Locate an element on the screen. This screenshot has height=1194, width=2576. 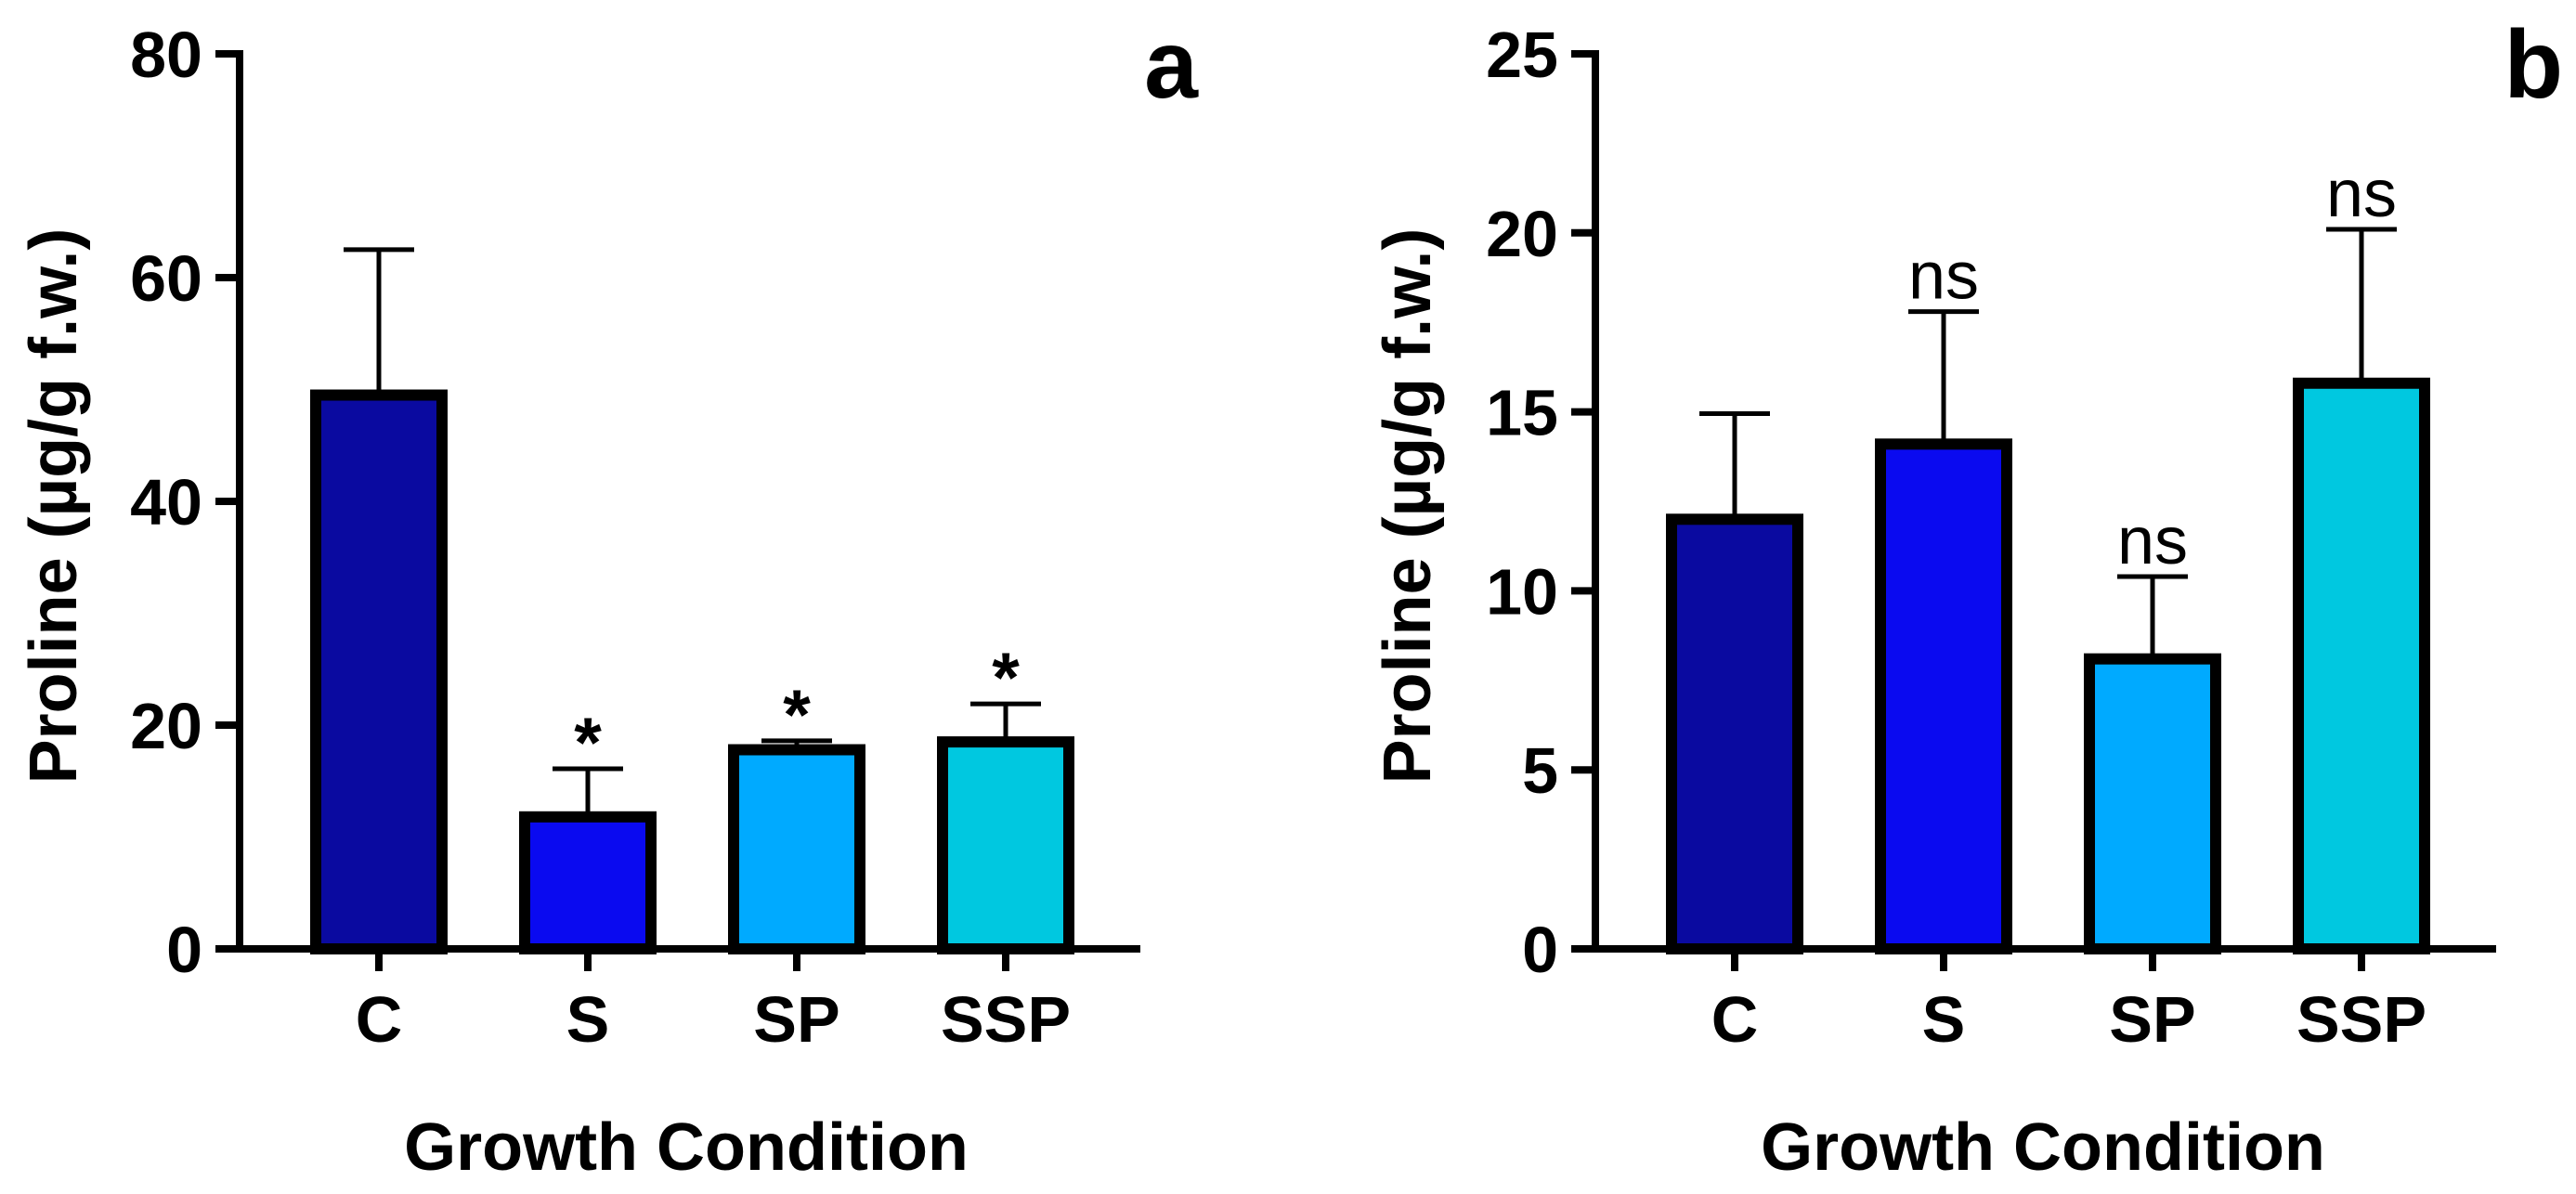
panel-label-a: a is located at coordinates (1171, 65).